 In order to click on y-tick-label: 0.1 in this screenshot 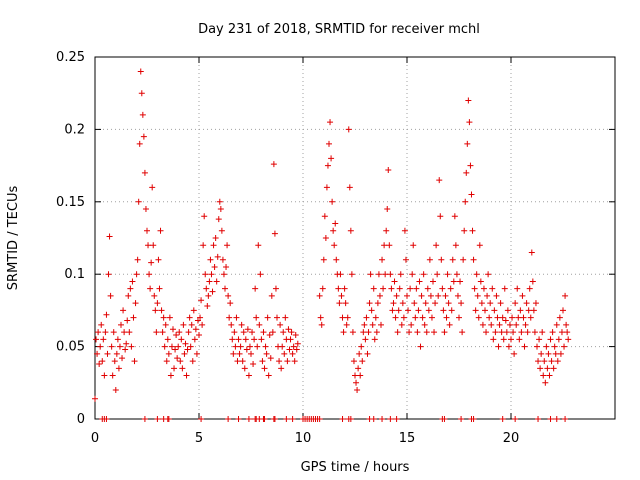, I will do `click(74, 274)`.